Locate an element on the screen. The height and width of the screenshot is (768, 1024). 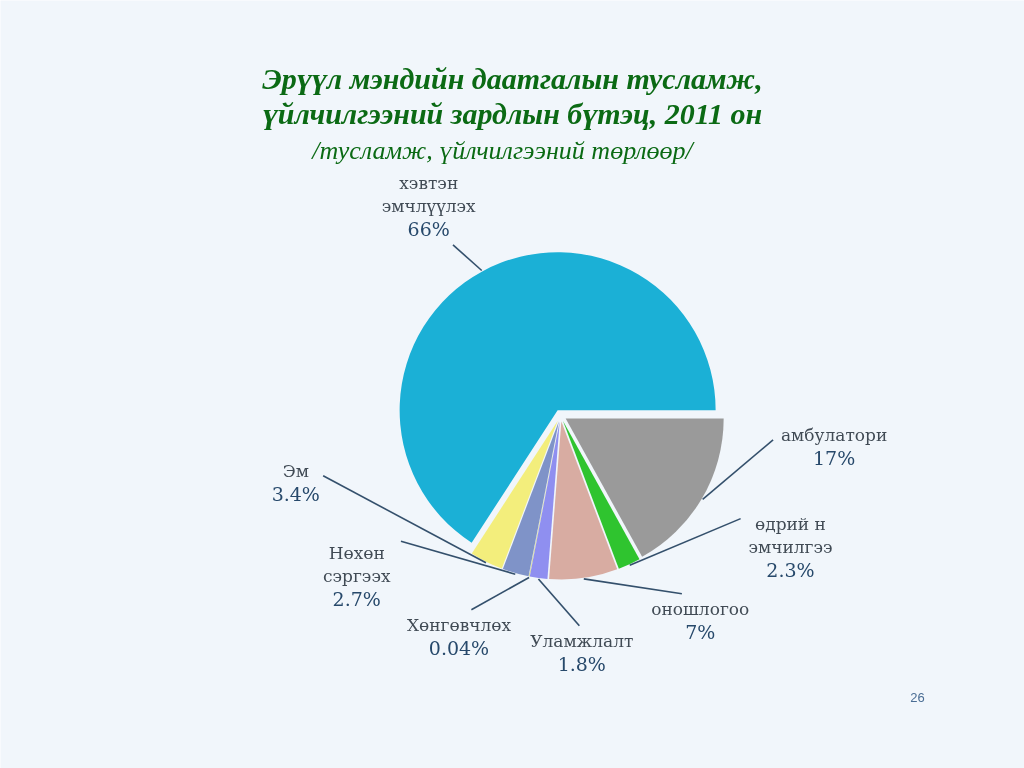
data-label: 7% is located at coordinates (700, 632).